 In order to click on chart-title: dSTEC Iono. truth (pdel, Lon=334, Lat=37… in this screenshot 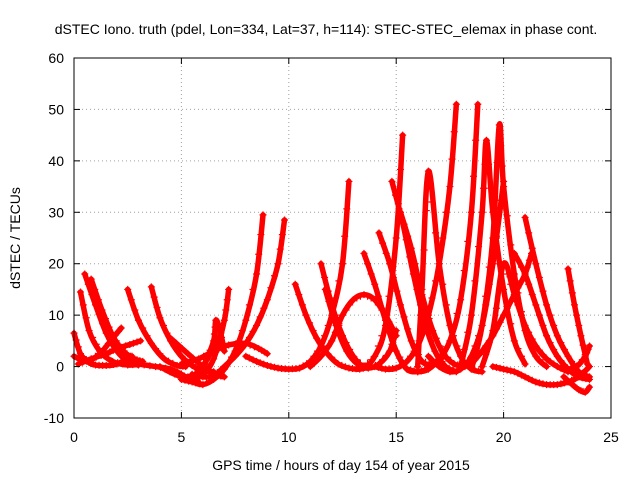, I will do `click(326, 29)`.